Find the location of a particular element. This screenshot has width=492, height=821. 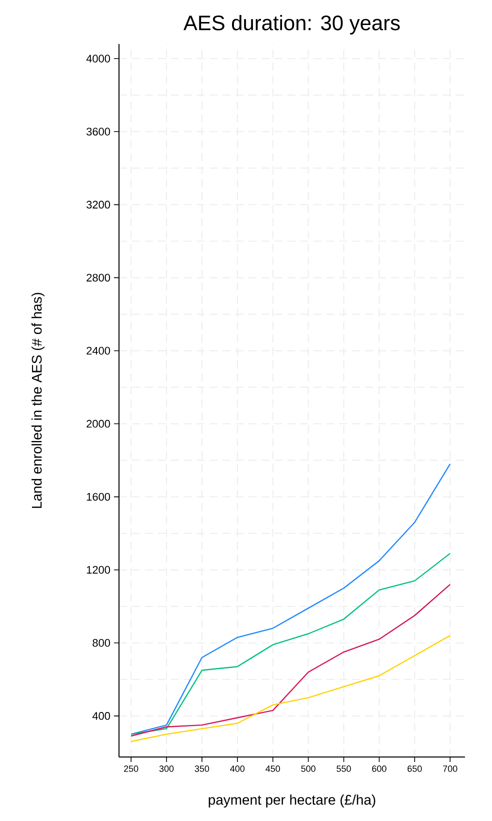

x-tick-label: 700 is located at coordinates (450, 769).